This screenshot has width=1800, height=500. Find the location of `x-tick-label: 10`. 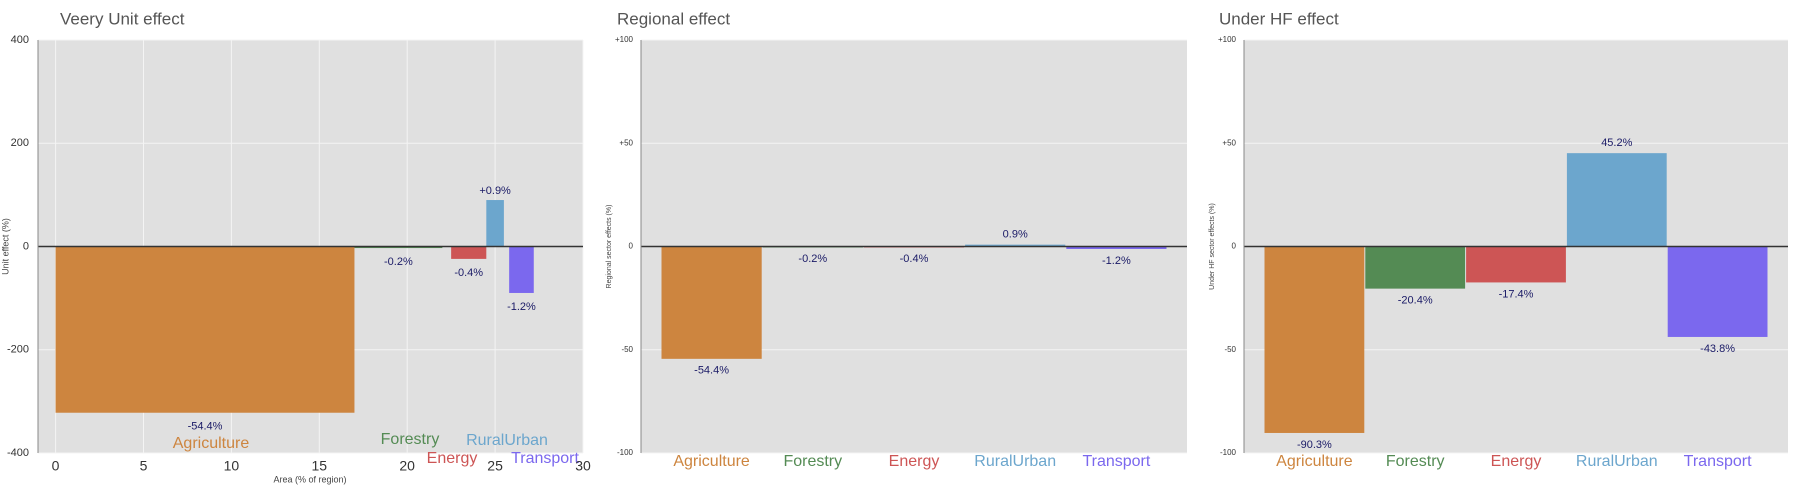

x-tick-label: 10 is located at coordinates (232, 466).